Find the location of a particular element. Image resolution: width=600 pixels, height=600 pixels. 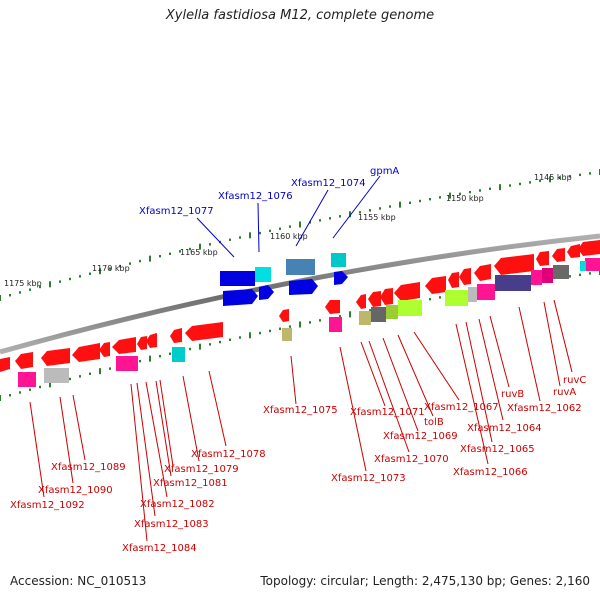

gene-label: Xfasm12_1077 is located at coordinates (176, 211).